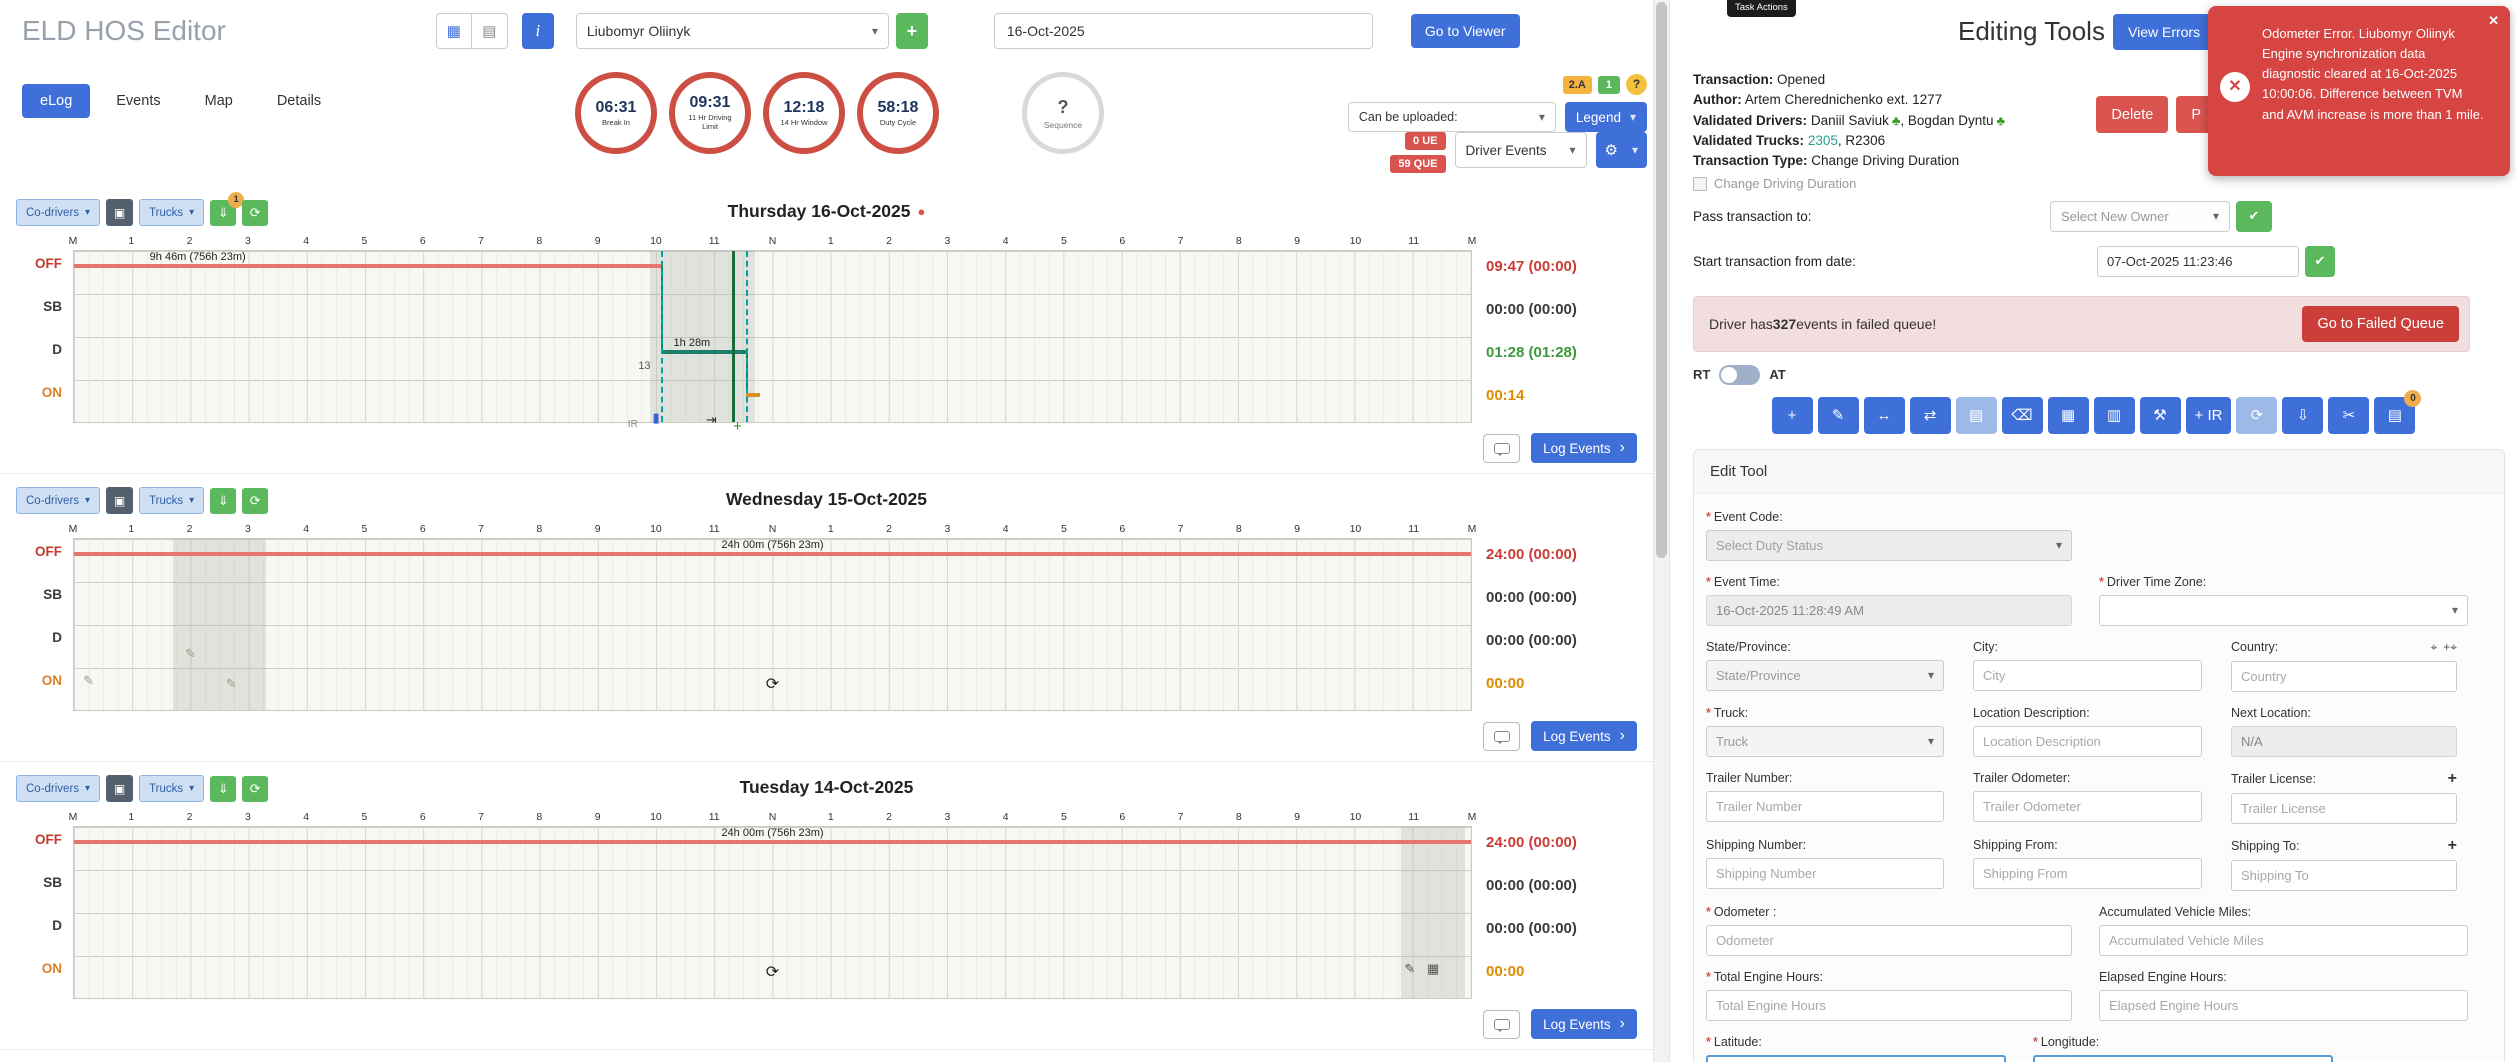 The width and height of the screenshot is (2516, 1062). I want to click on locate-on-map-icon: ⌖, so click(2434, 646).